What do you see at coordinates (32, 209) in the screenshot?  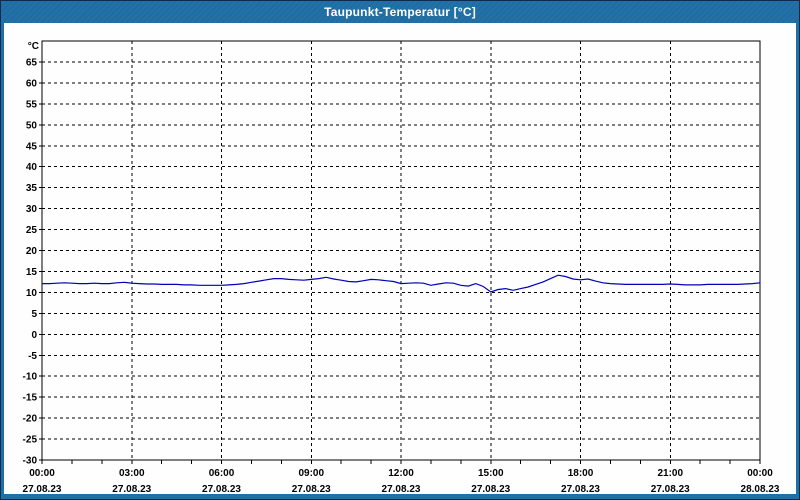 I see `y-tick-label: 30` at bounding box center [32, 209].